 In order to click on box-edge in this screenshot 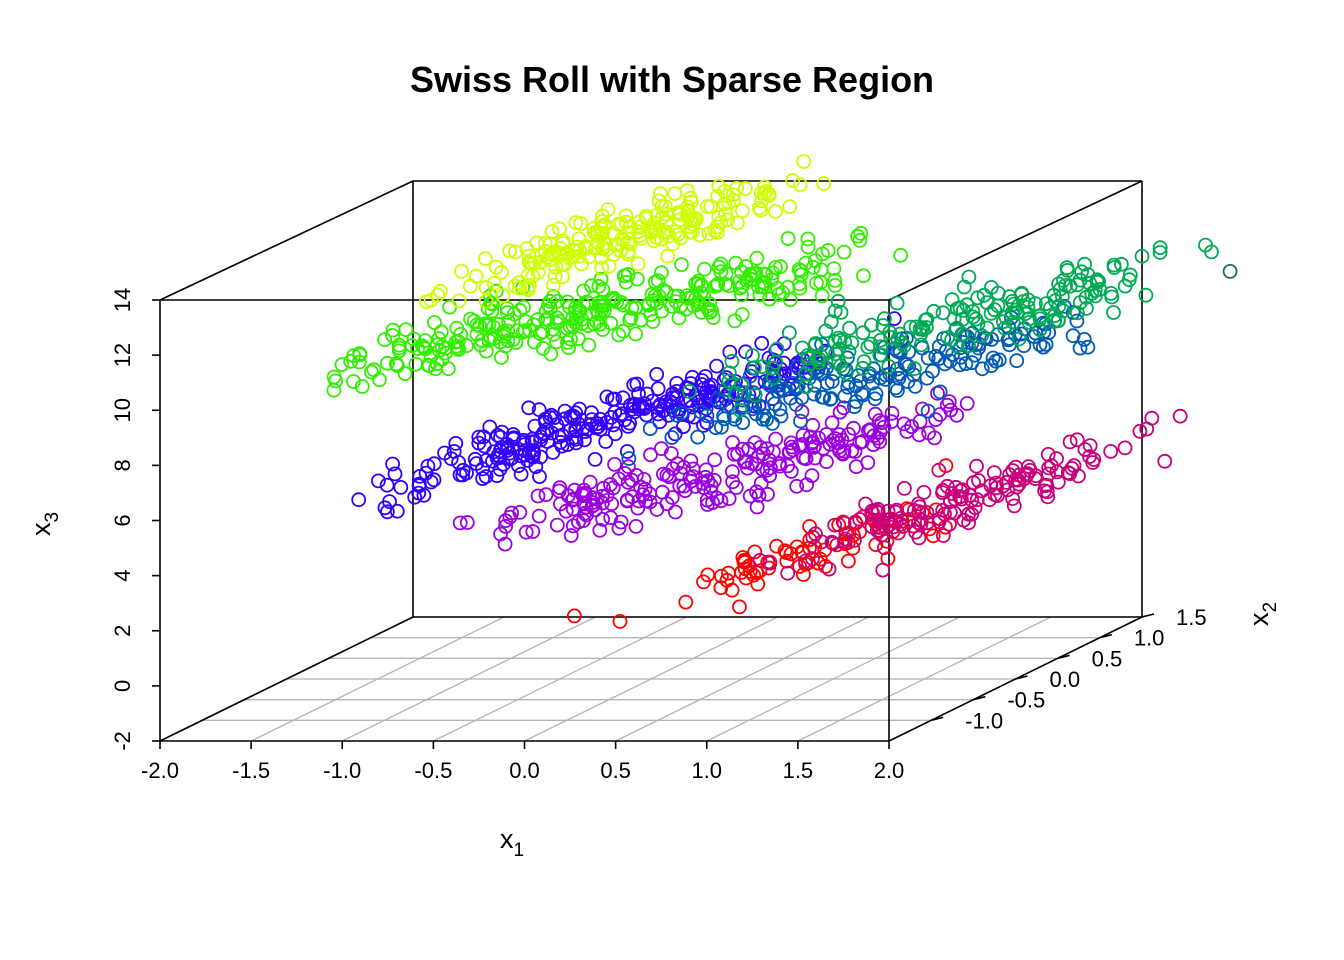, I will do `click(286, 240)`.